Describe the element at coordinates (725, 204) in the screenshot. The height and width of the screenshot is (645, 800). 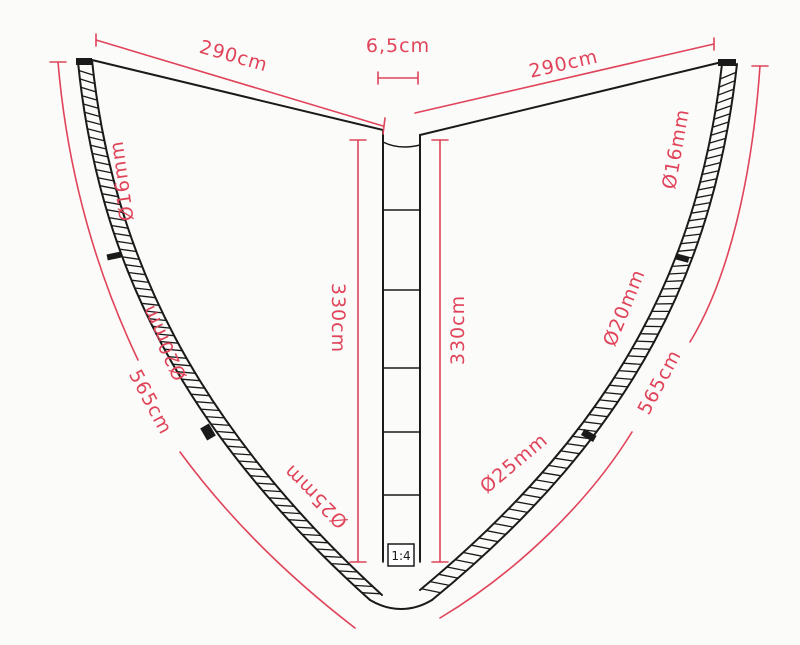
I see `dim-curve-right-upper` at that location.